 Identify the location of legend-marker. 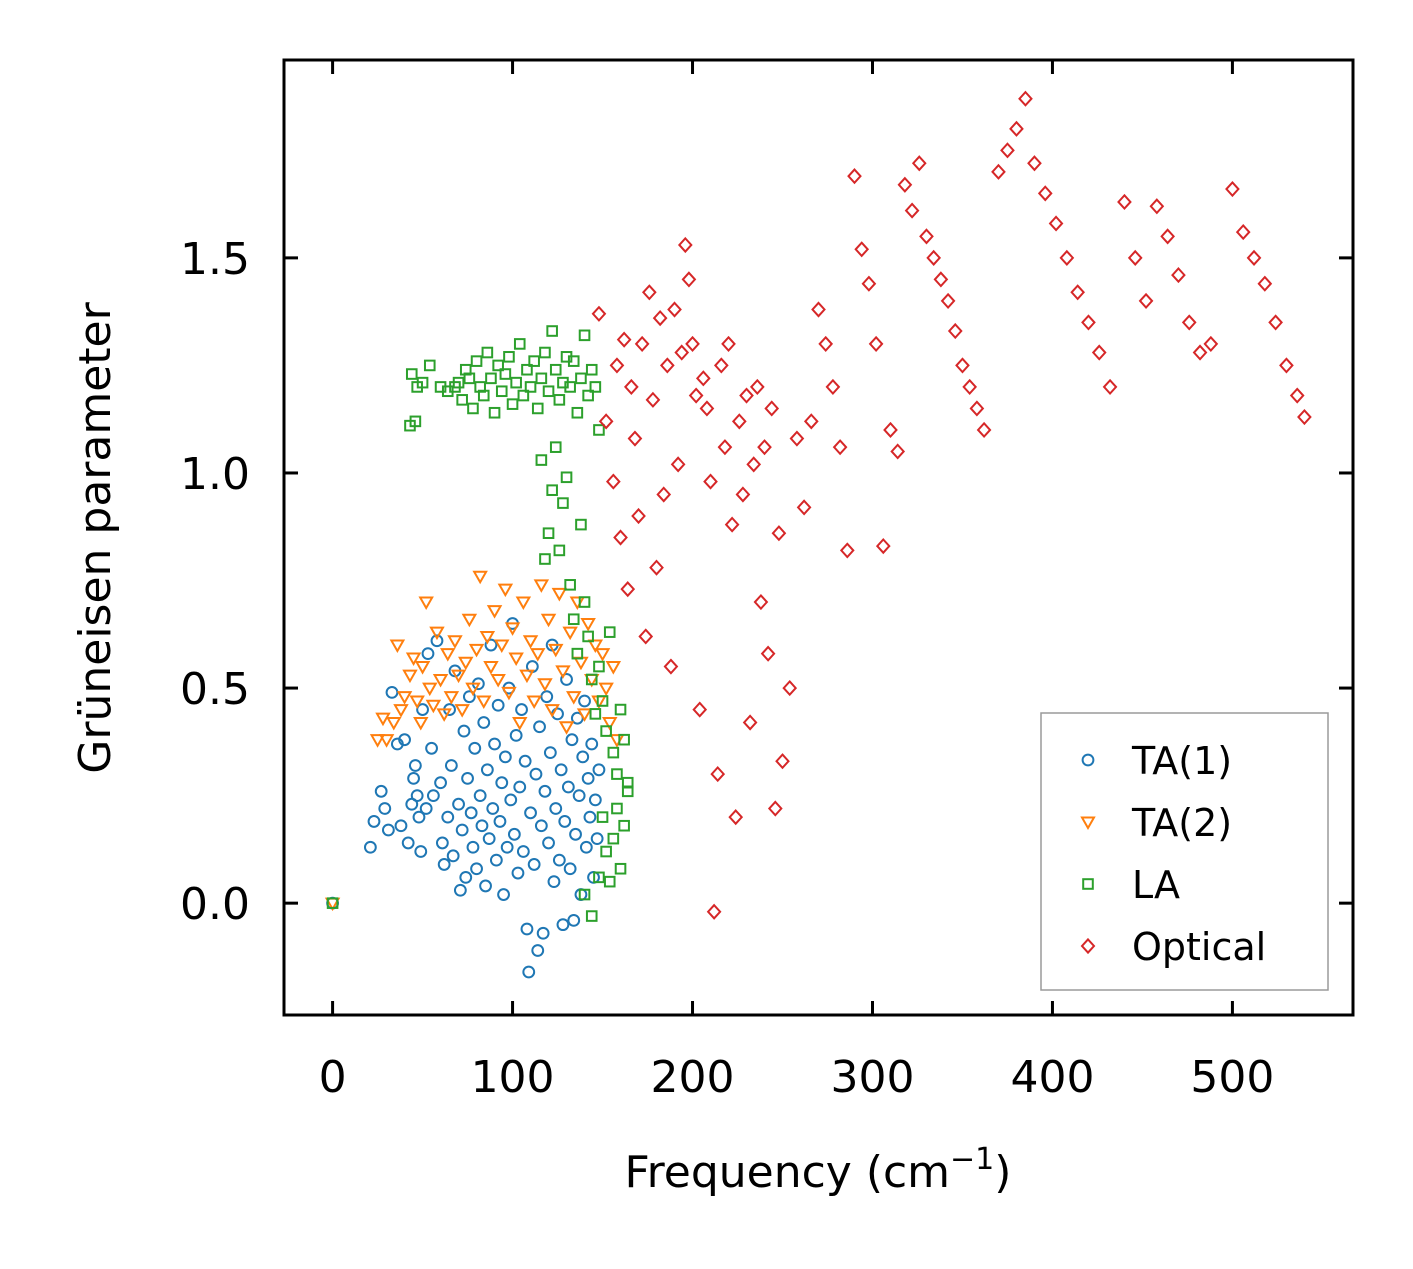
(1088, 823).